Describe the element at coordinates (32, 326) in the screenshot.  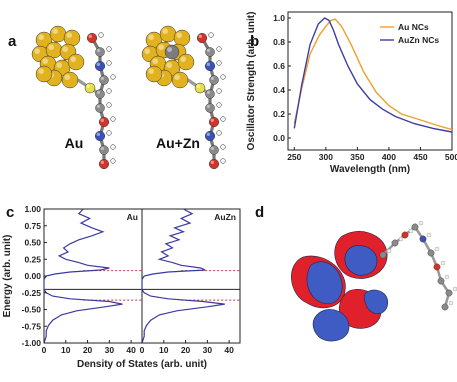
I see `y-tick-label: -0.75` at that location.